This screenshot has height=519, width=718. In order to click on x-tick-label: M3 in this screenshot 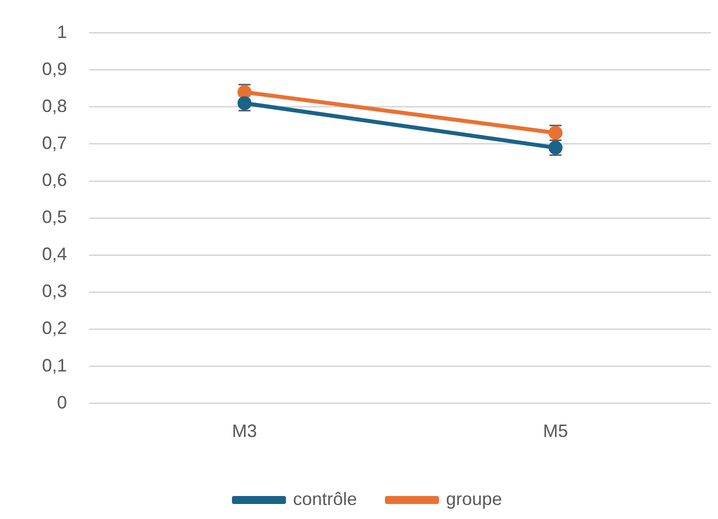, I will do `click(245, 431)`.